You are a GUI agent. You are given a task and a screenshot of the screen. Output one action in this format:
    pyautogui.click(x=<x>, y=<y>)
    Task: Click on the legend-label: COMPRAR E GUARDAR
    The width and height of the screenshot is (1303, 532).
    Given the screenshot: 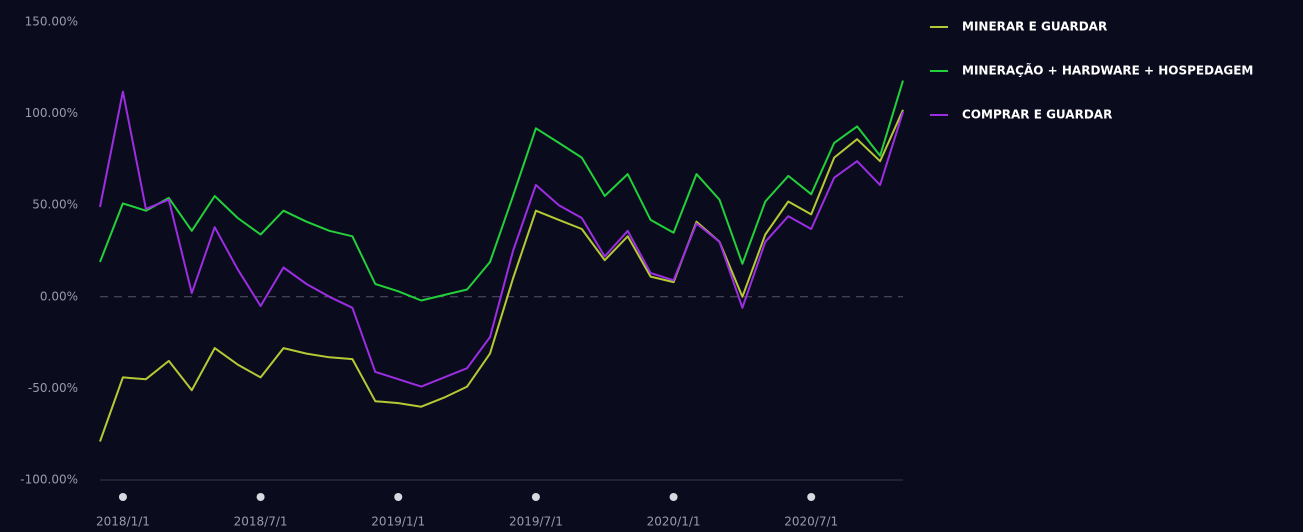 What is the action you would take?
    pyautogui.click(x=1037, y=115)
    